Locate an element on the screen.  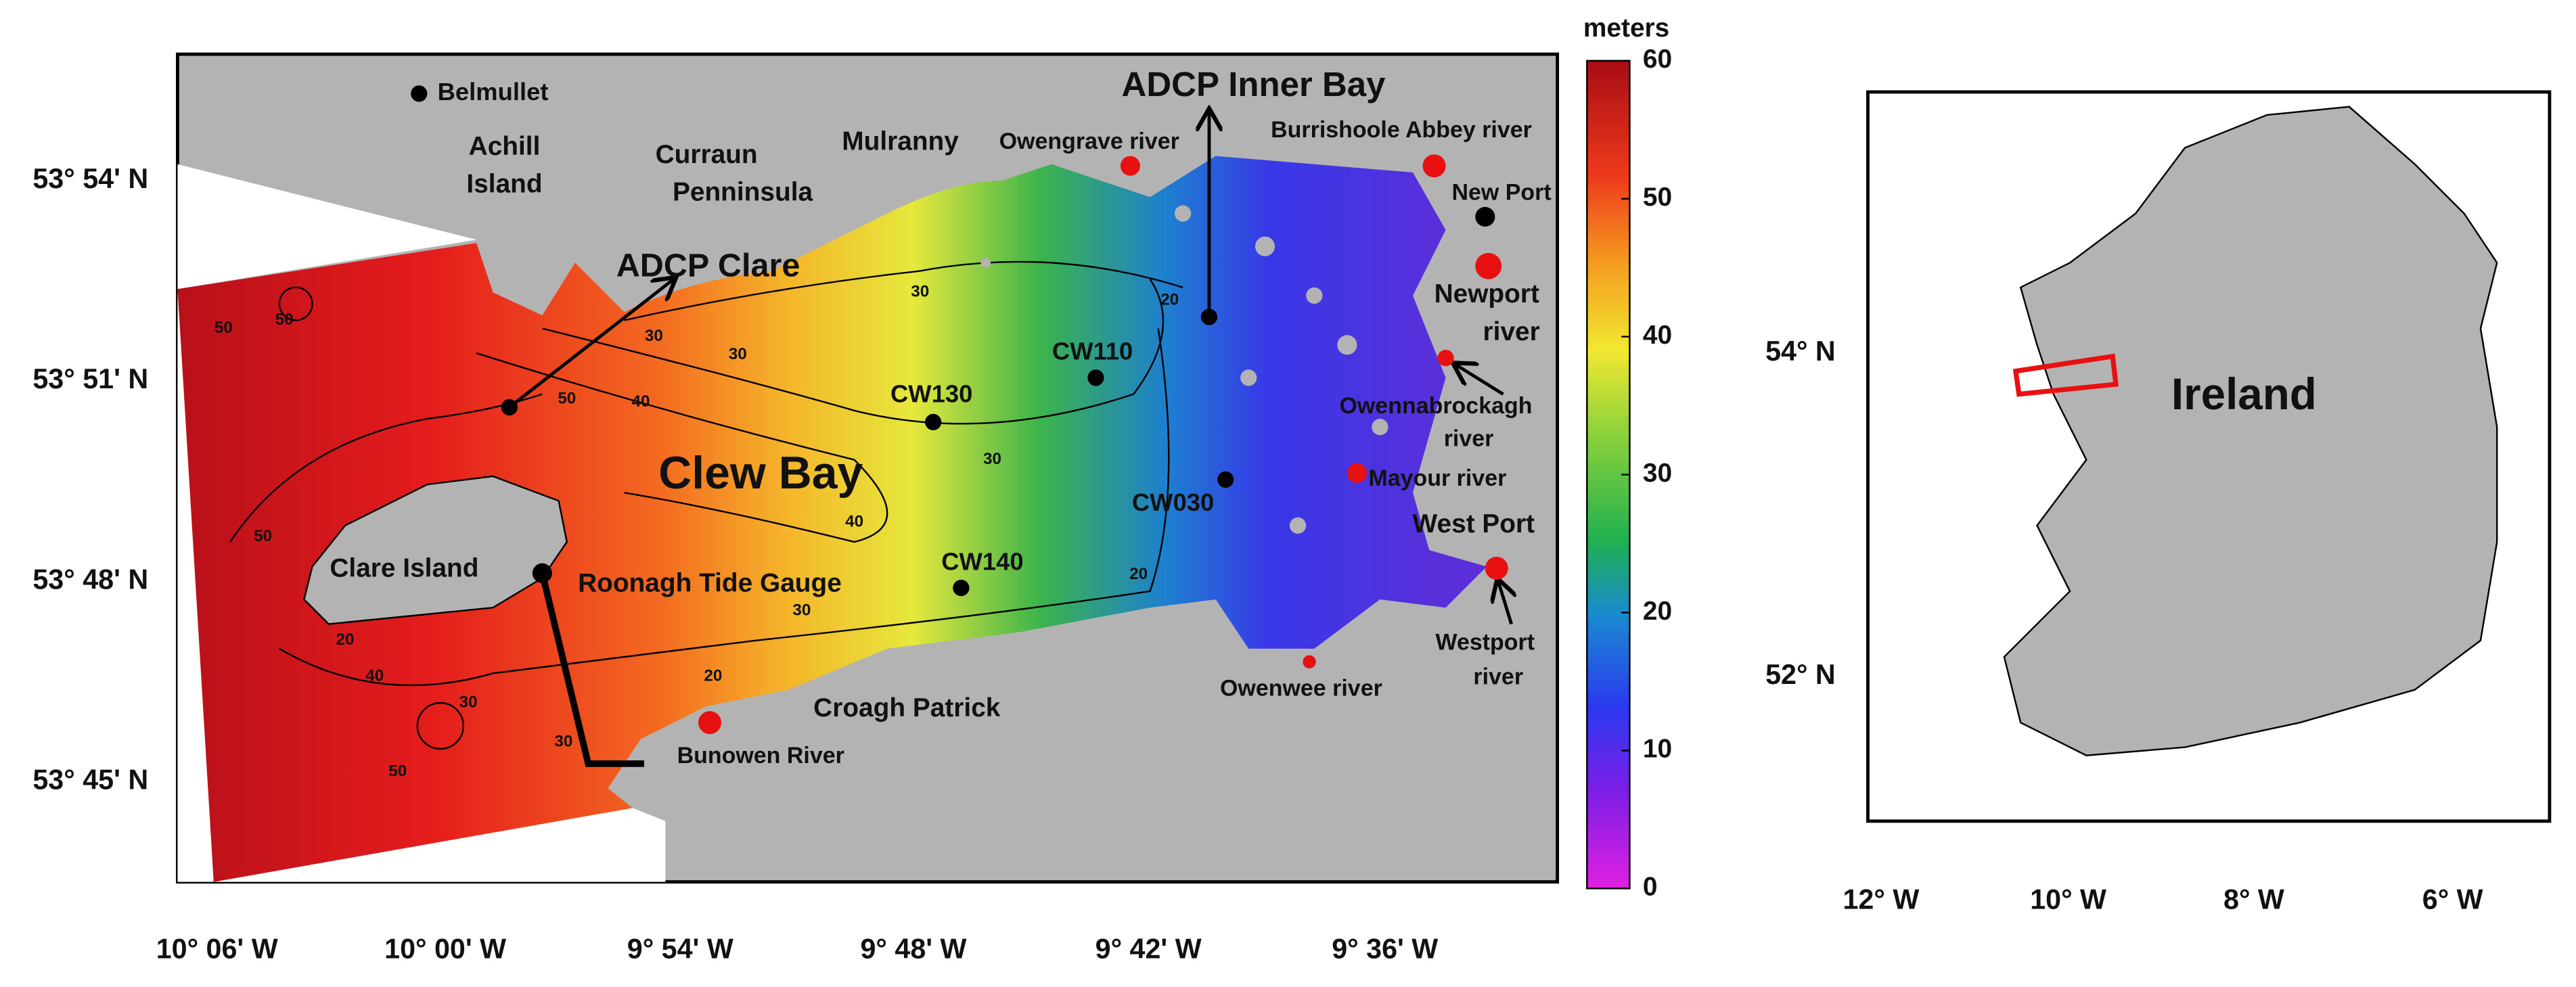
colorbar-unit: meters is located at coordinates (1626, 29).